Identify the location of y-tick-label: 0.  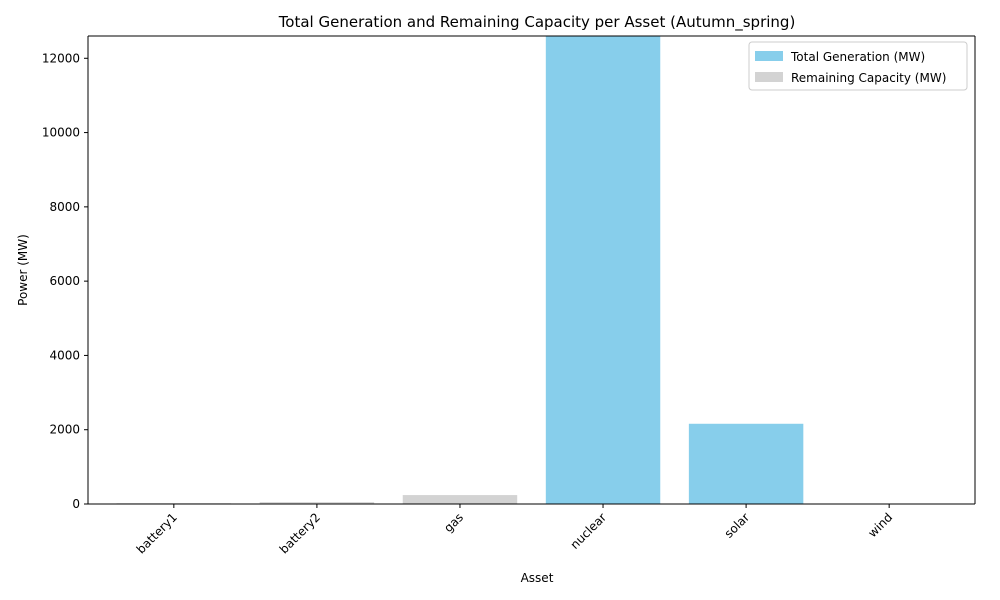
(76, 504).